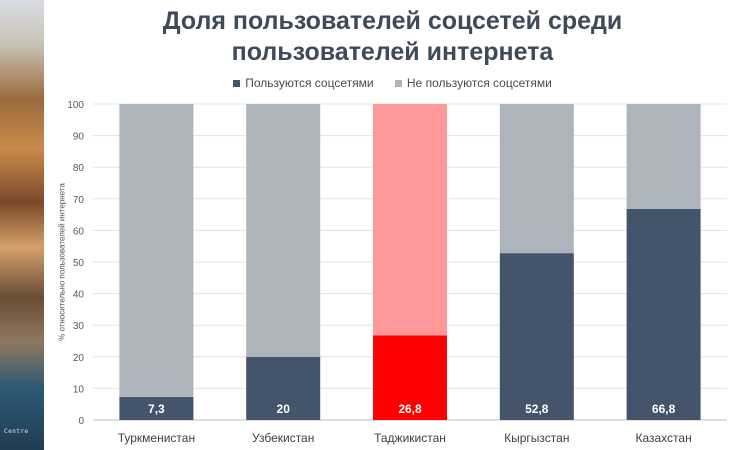  I want to click on chart-title-line-2: пользователей интернета, so click(392, 52).